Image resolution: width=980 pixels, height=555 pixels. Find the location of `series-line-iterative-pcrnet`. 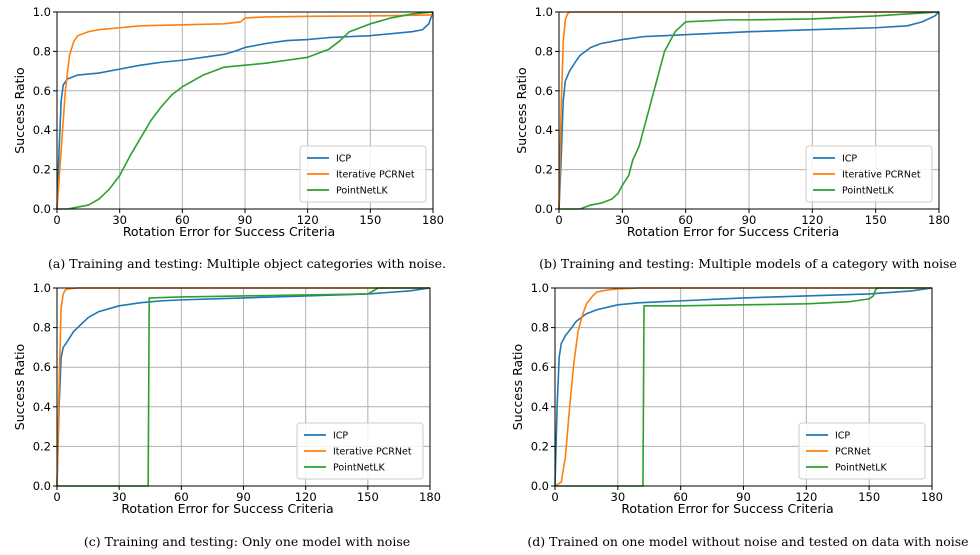

series-line-iterative-pcrnet is located at coordinates (245, 112).